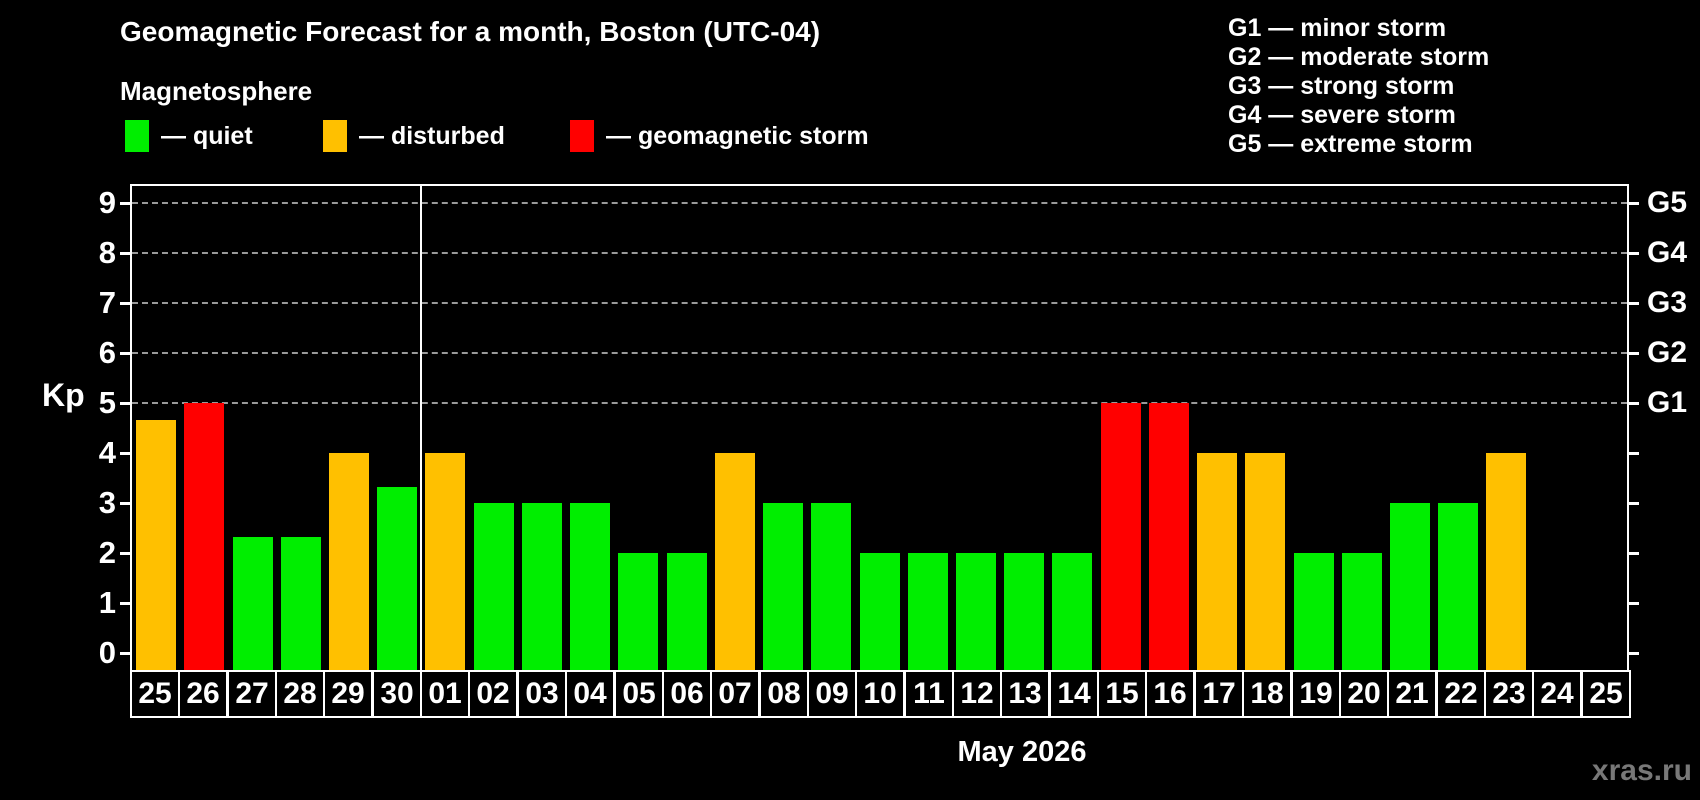 The width and height of the screenshot is (1700, 800). What do you see at coordinates (107, 453) in the screenshot?
I see `y-axis-tick-label: 4` at bounding box center [107, 453].